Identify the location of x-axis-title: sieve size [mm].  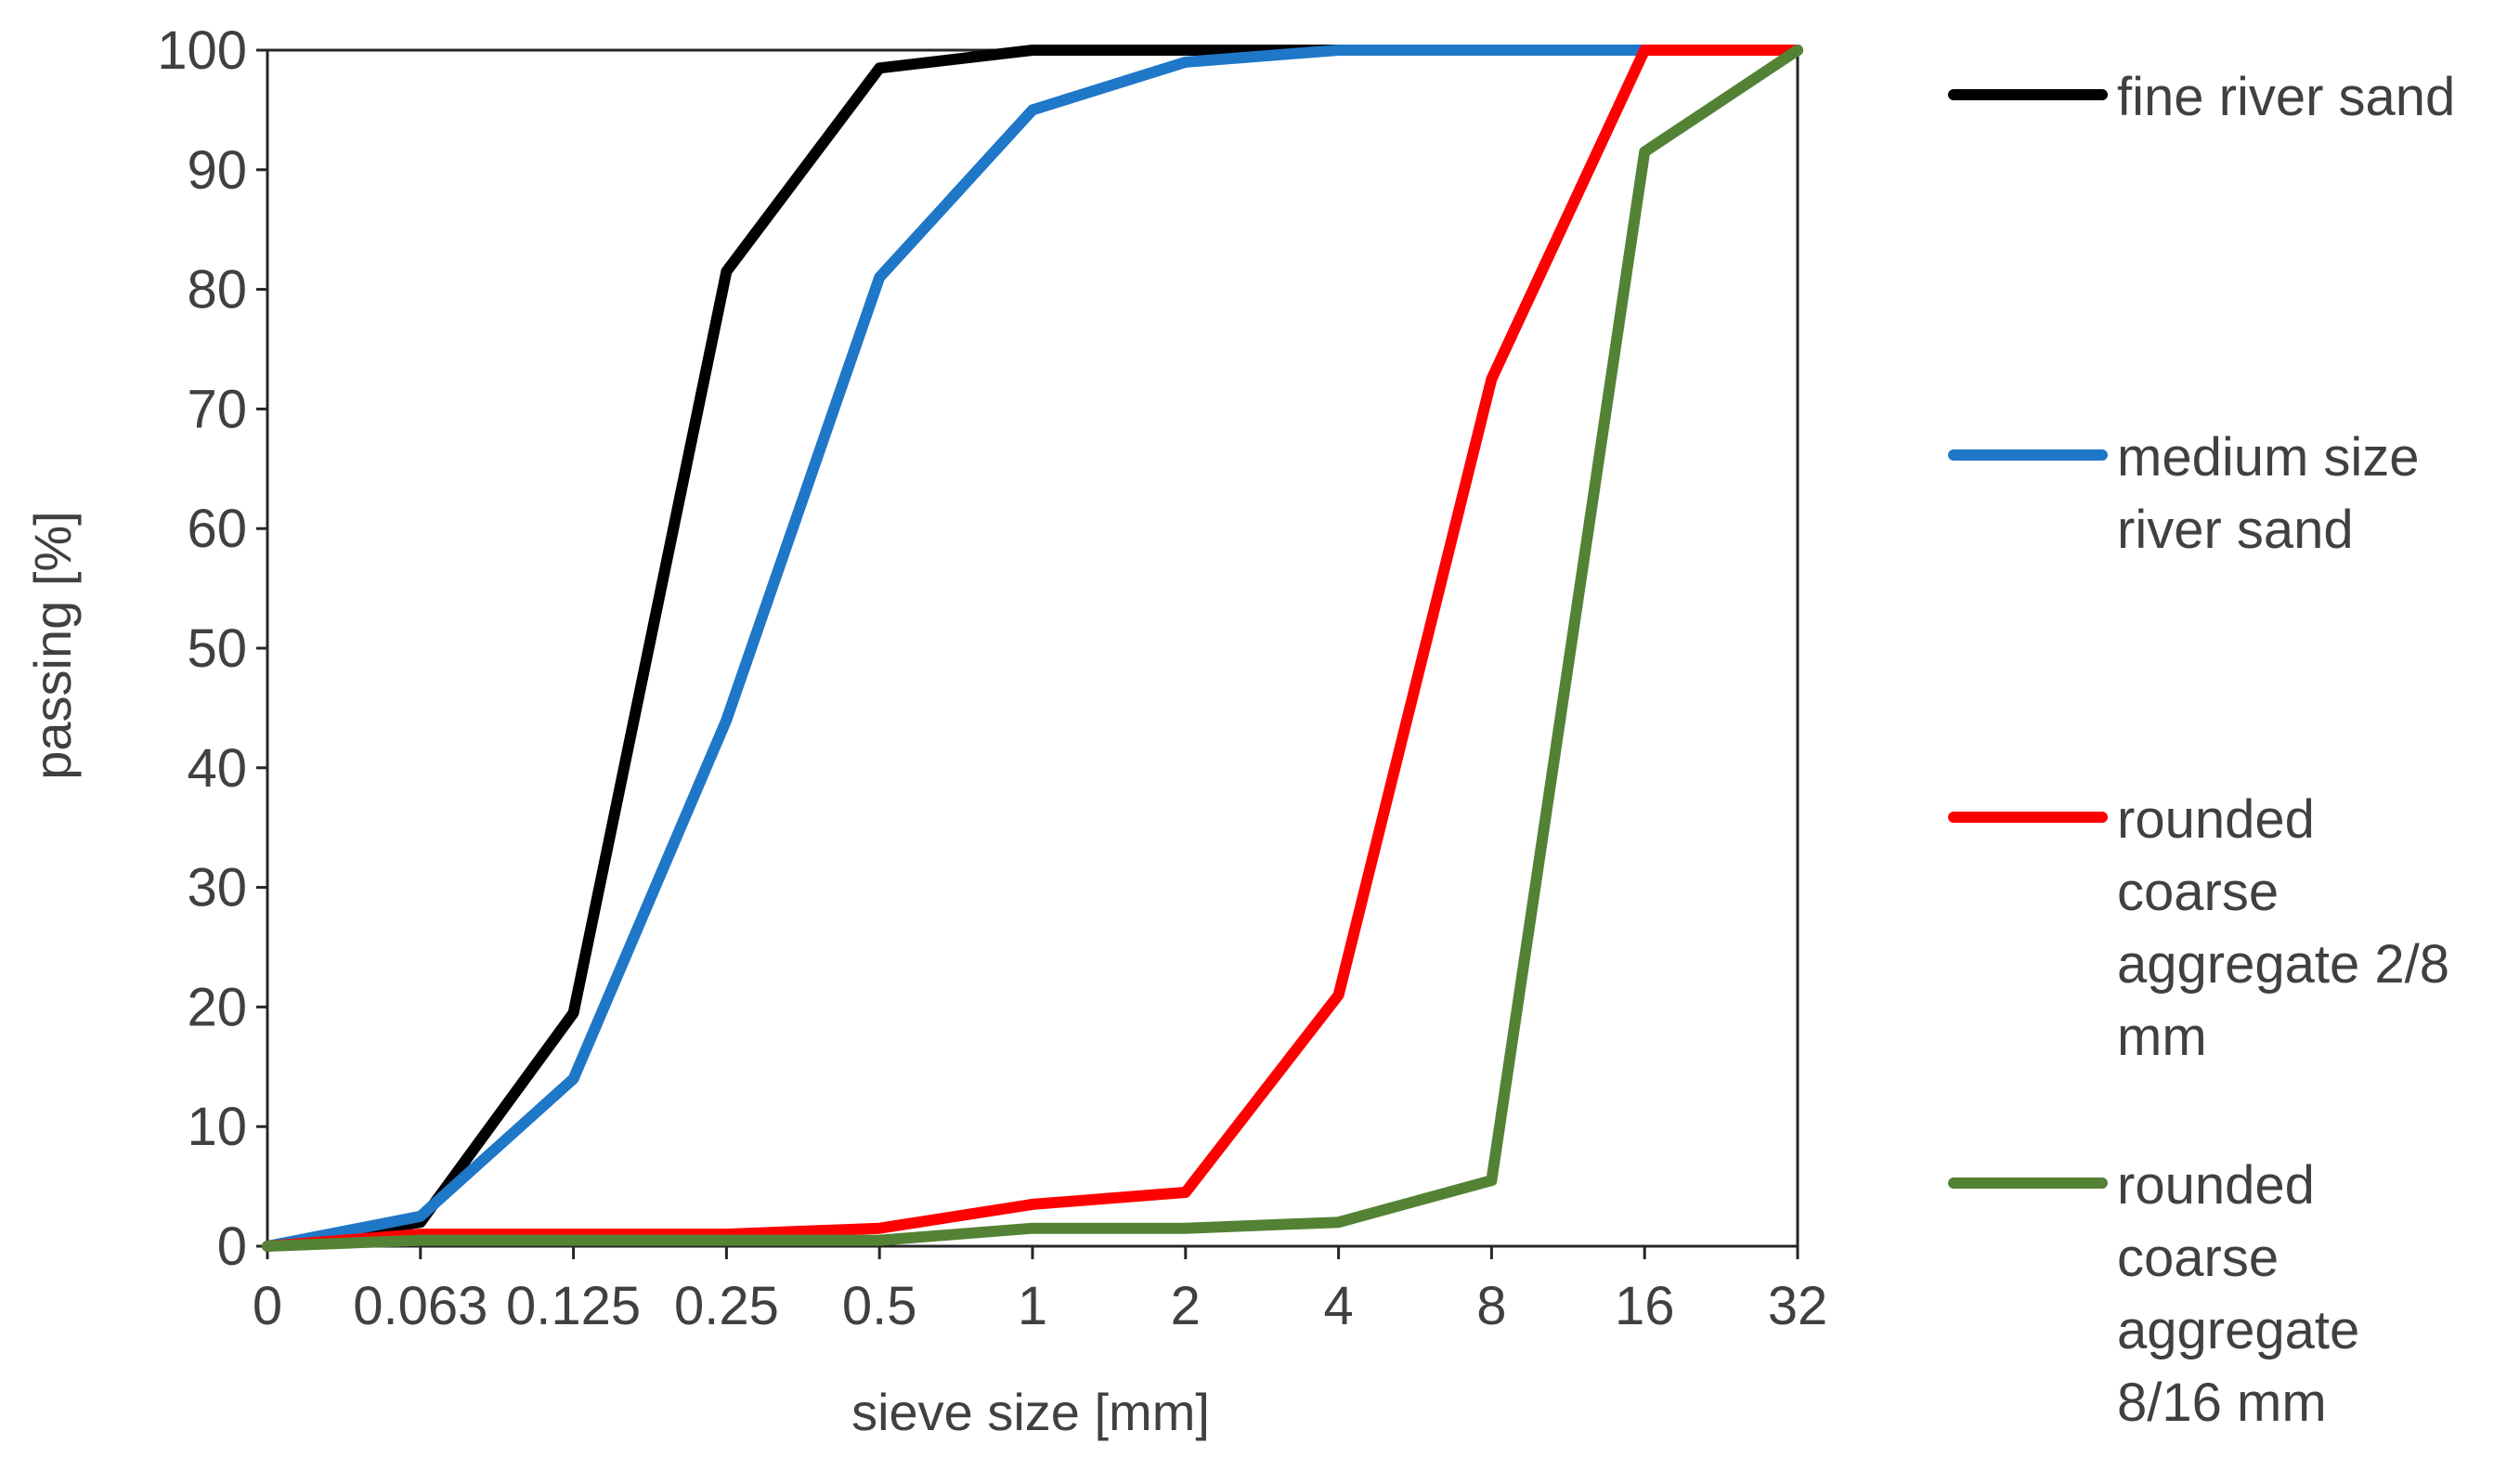
(1030, 1412).